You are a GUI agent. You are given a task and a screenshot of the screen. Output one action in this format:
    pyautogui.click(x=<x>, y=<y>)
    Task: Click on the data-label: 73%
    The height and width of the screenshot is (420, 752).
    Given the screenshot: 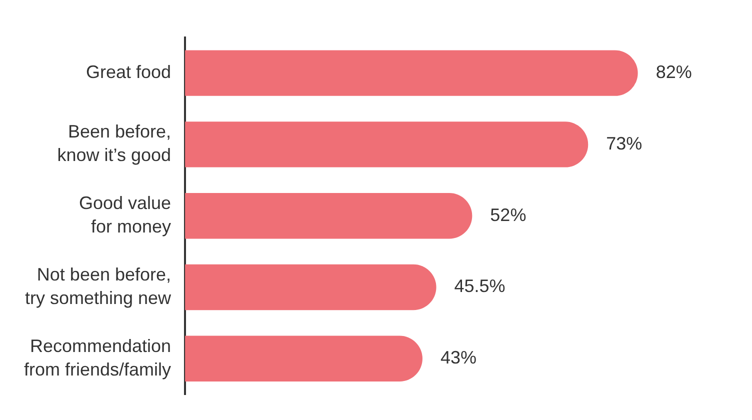 What is the action you would take?
    pyautogui.click(x=624, y=143)
    